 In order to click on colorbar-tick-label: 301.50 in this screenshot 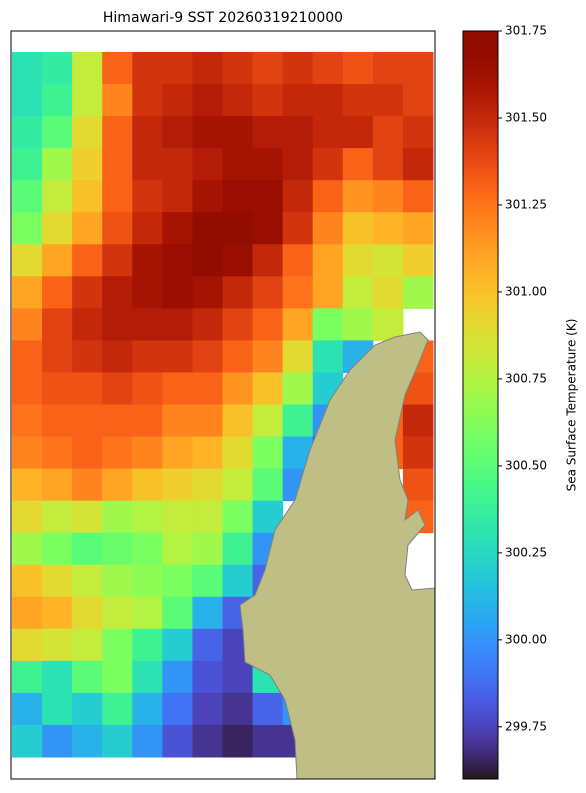, I will do `click(526, 117)`.